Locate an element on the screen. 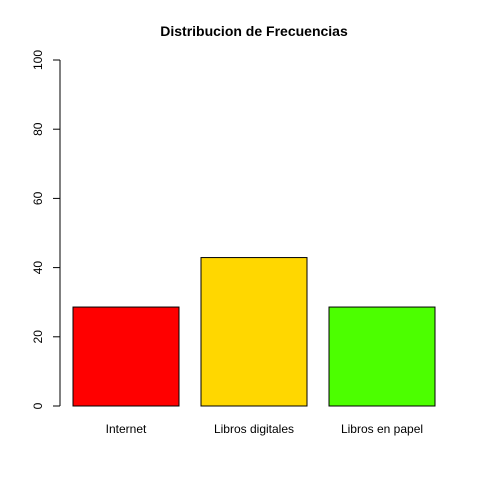  category-label: Internet is located at coordinates (126, 429).